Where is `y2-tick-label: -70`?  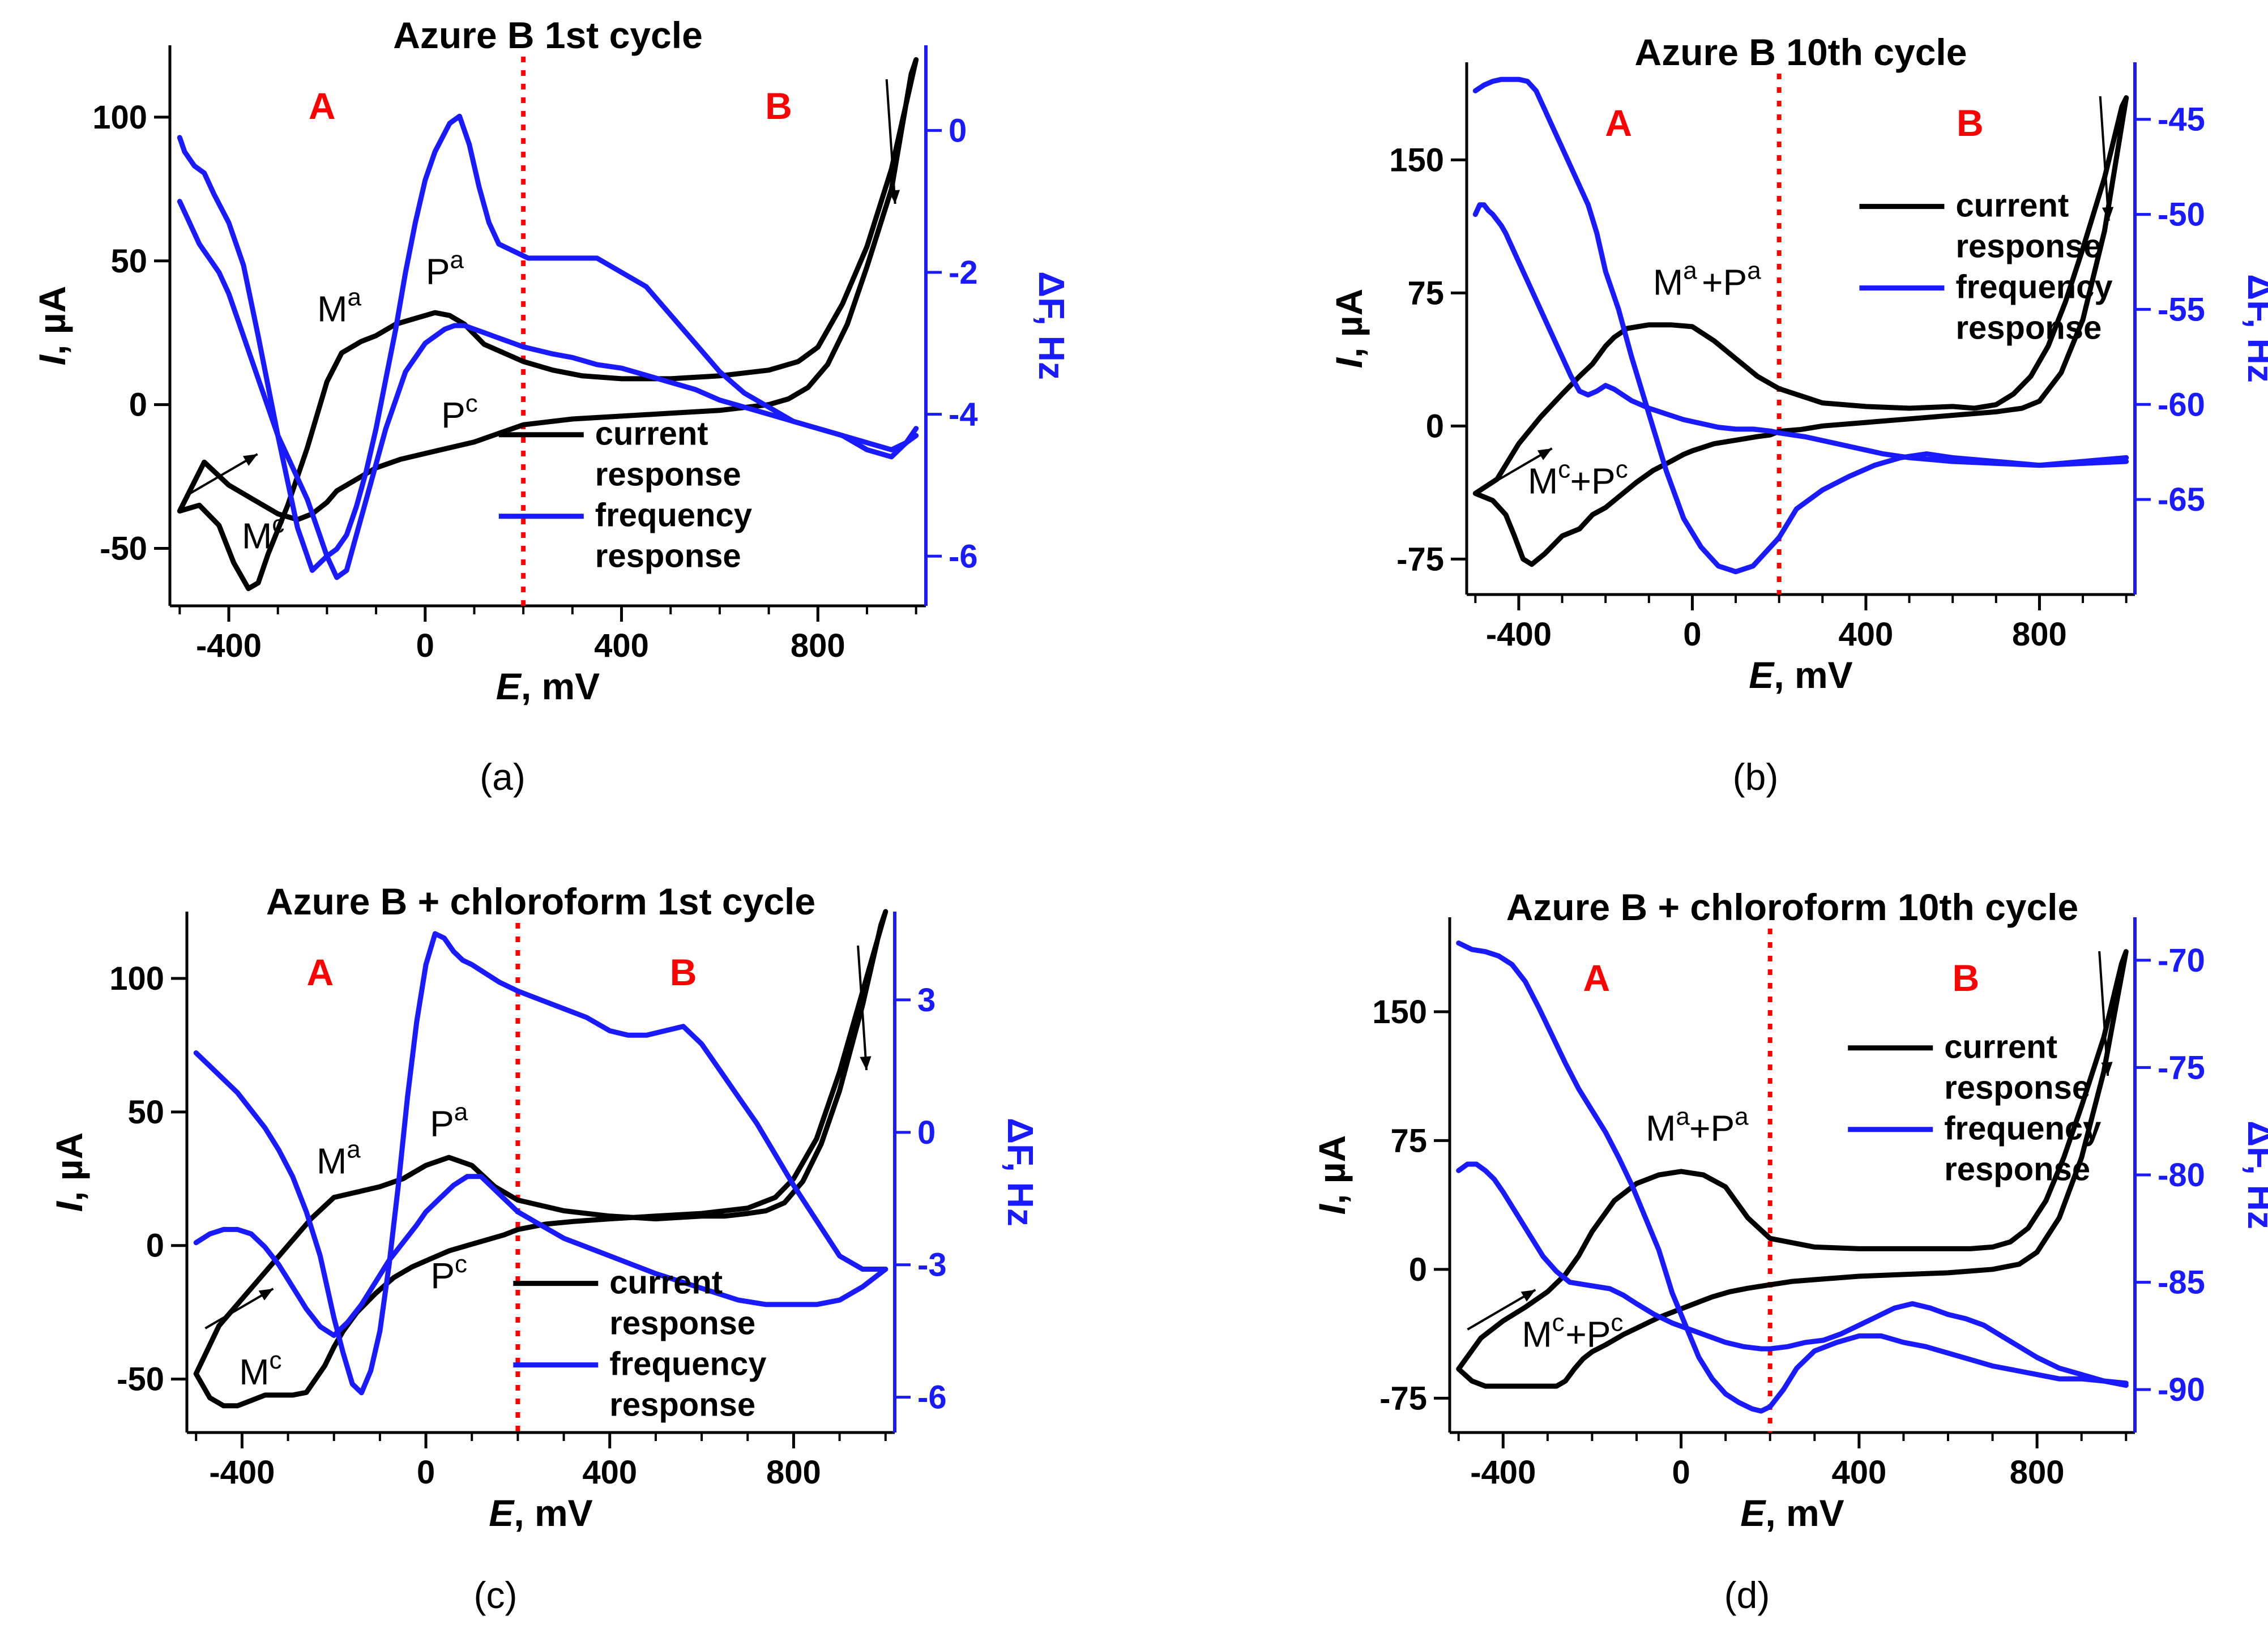 y2-tick-label: -70 is located at coordinates (2181, 960).